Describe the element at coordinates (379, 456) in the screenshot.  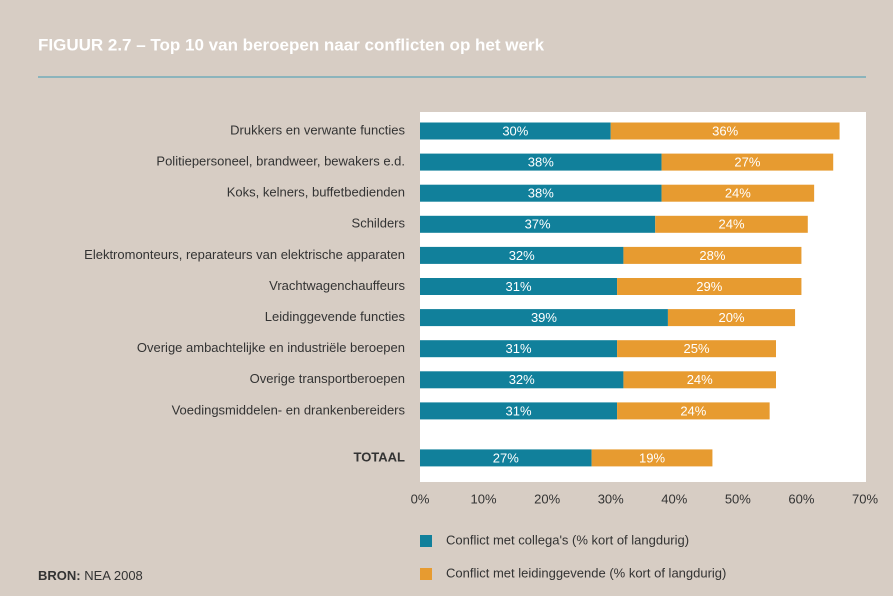
I see `y-tick-label: TOTAAL` at that location.